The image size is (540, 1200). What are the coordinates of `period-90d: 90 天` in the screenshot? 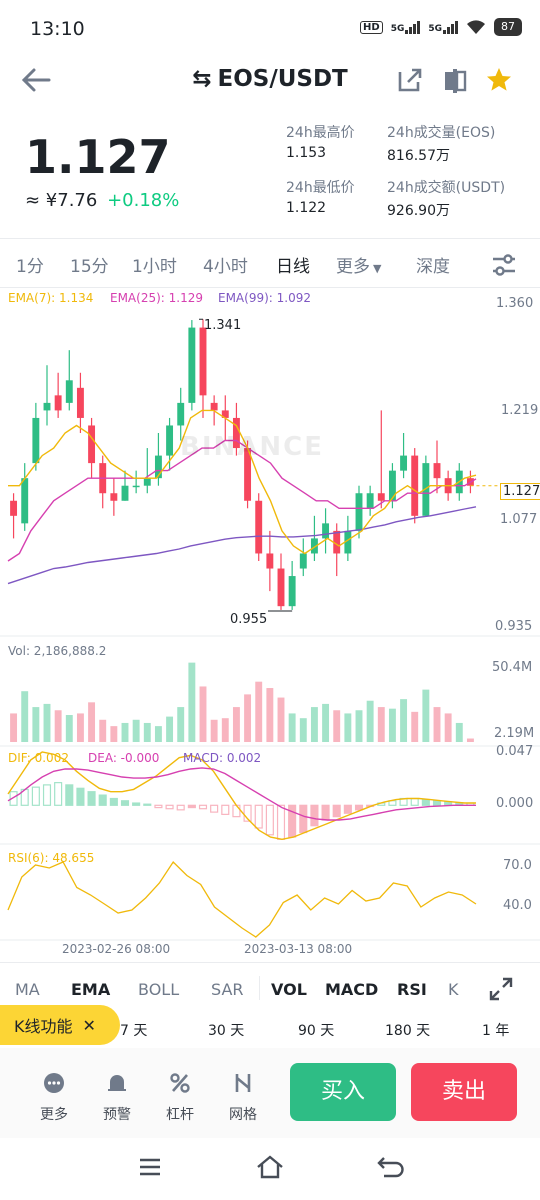 It's located at (316, 1031).